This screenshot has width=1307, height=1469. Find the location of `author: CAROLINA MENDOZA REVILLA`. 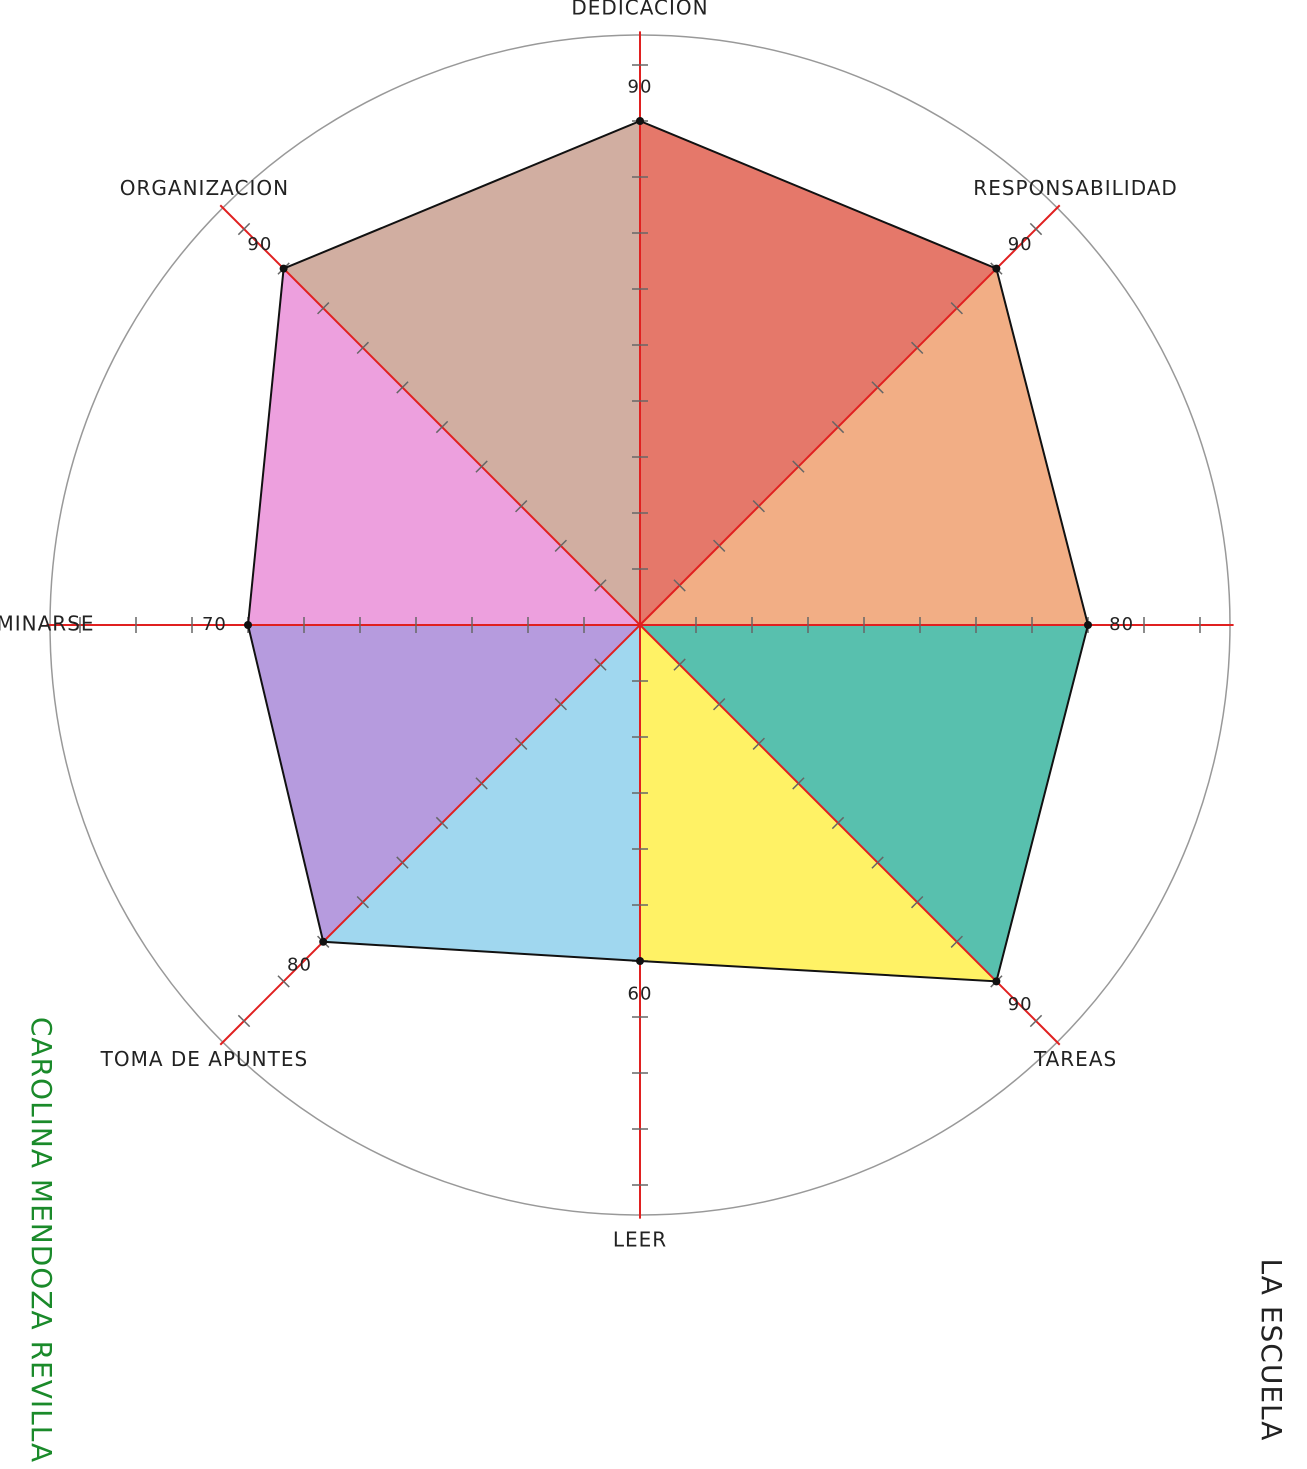

author: CAROLINA MENDOZA REVILLA is located at coordinates (41, 1240).